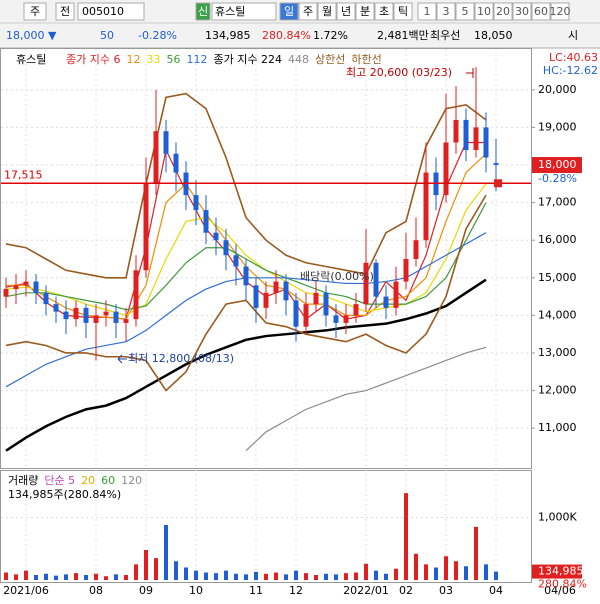 Image resolution: width=600 pixels, height=604 pixels. Describe the element at coordinates (557, 427) in the screenshot. I see `y-tick-label: 11,000` at that location.